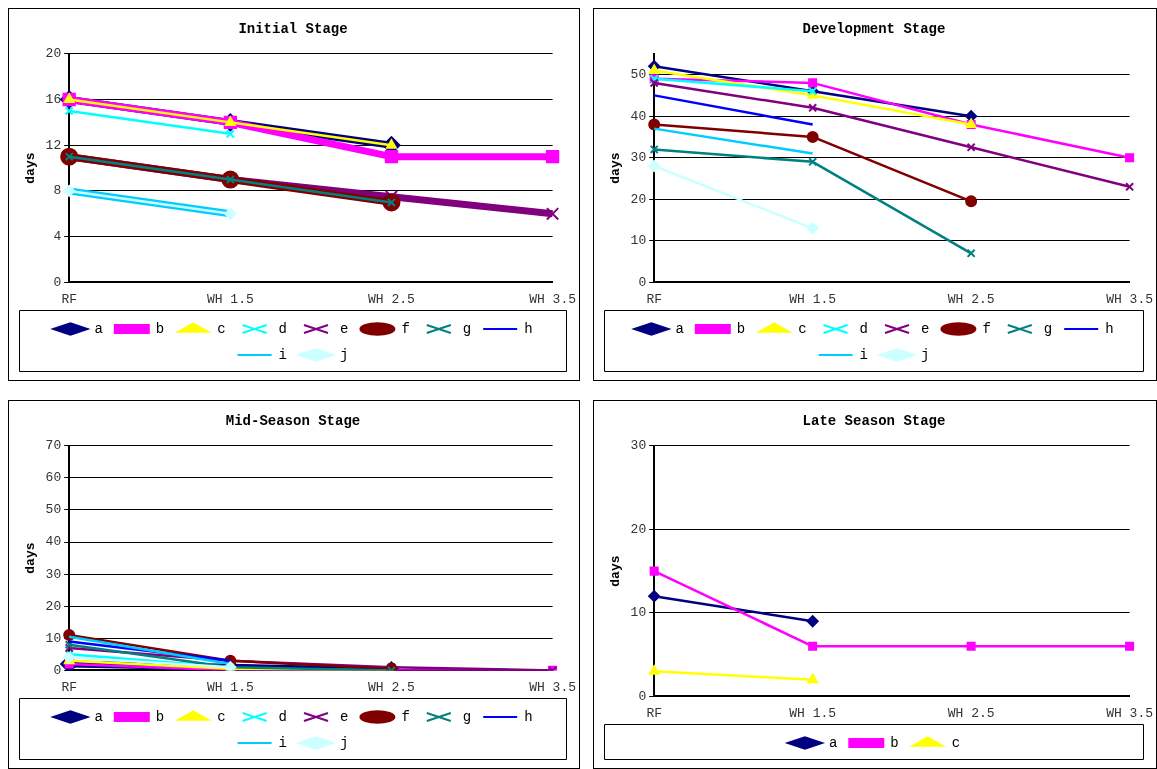 This screenshot has width=1157, height=769. Describe the element at coordinates (53, 99) in the screenshot. I see `y-tick-label: 16` at that location.